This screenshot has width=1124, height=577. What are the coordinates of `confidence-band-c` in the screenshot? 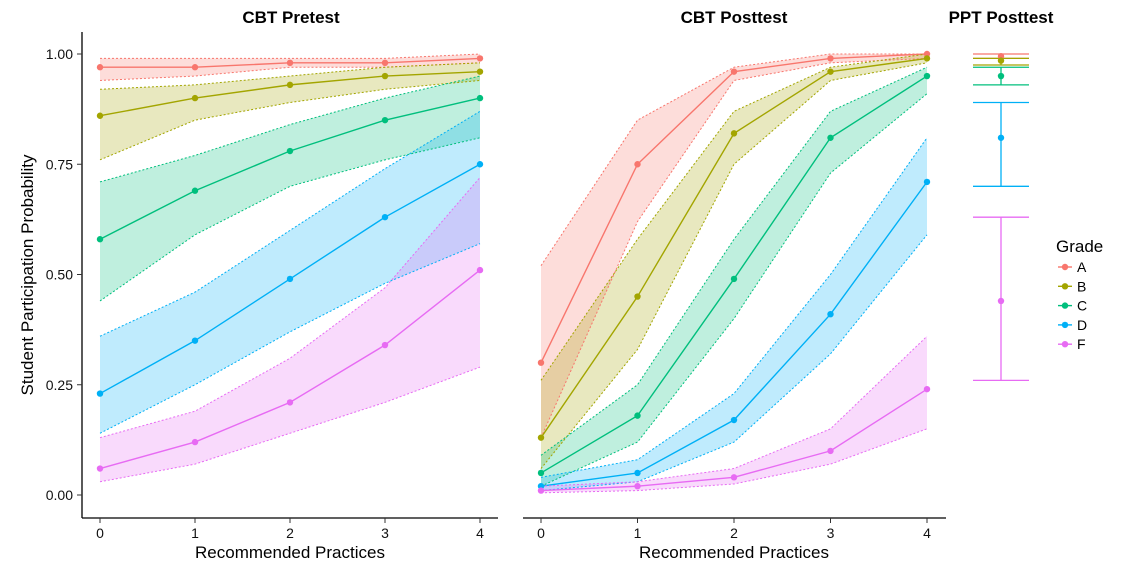 It's located at (290, 188).